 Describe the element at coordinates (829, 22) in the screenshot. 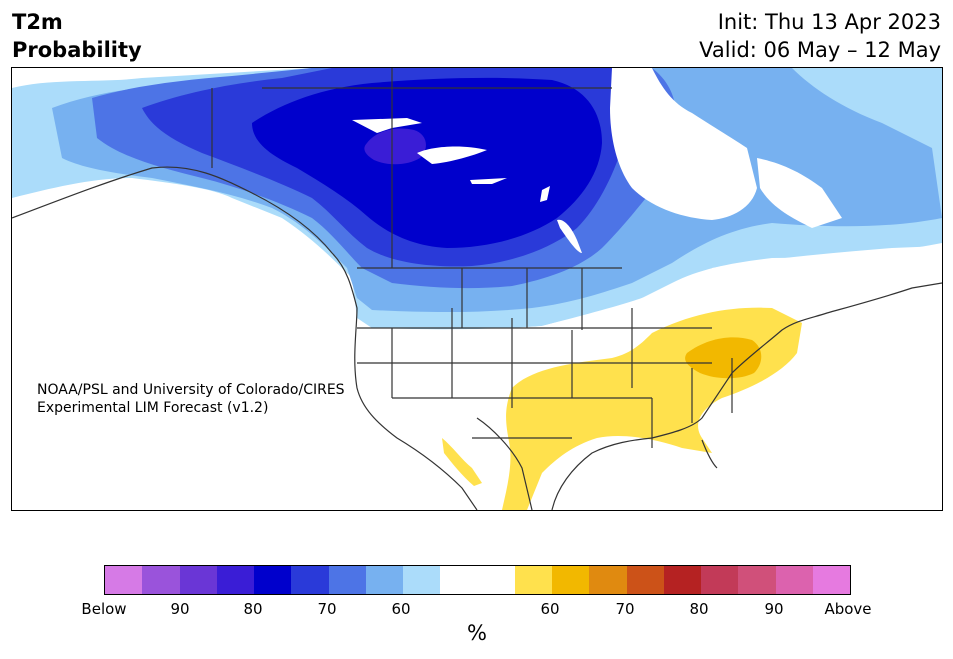

I see `init-date: Init: Thu 13 Apr 2023` at that location.